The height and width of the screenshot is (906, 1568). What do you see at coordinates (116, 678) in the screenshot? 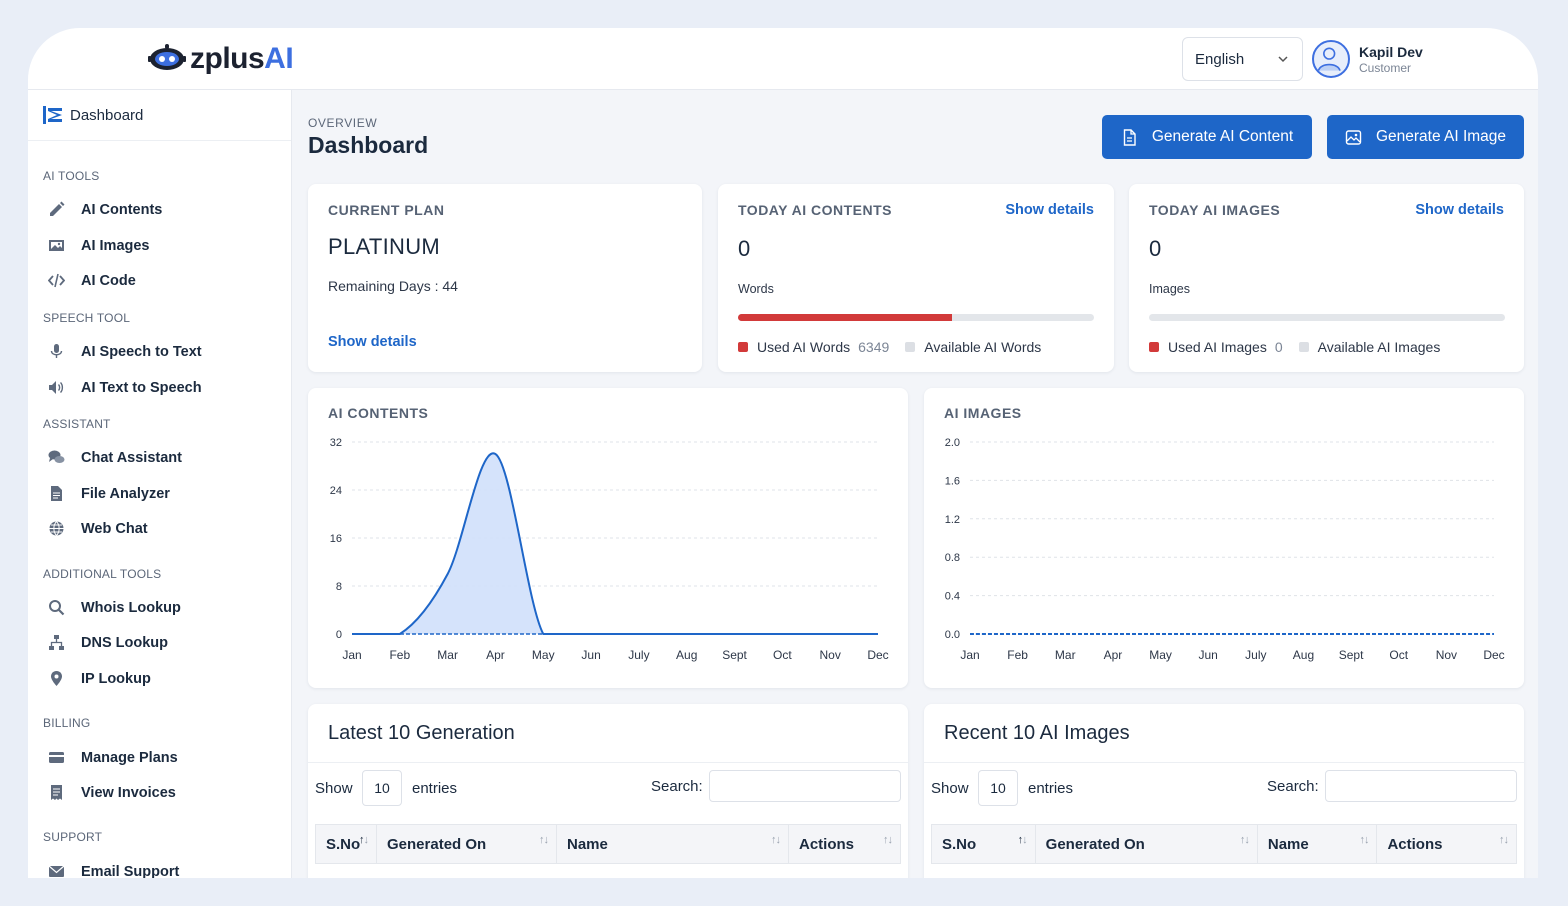
I see `sidebar-item-label: IP Lookup` at bounding box center [116, 678].